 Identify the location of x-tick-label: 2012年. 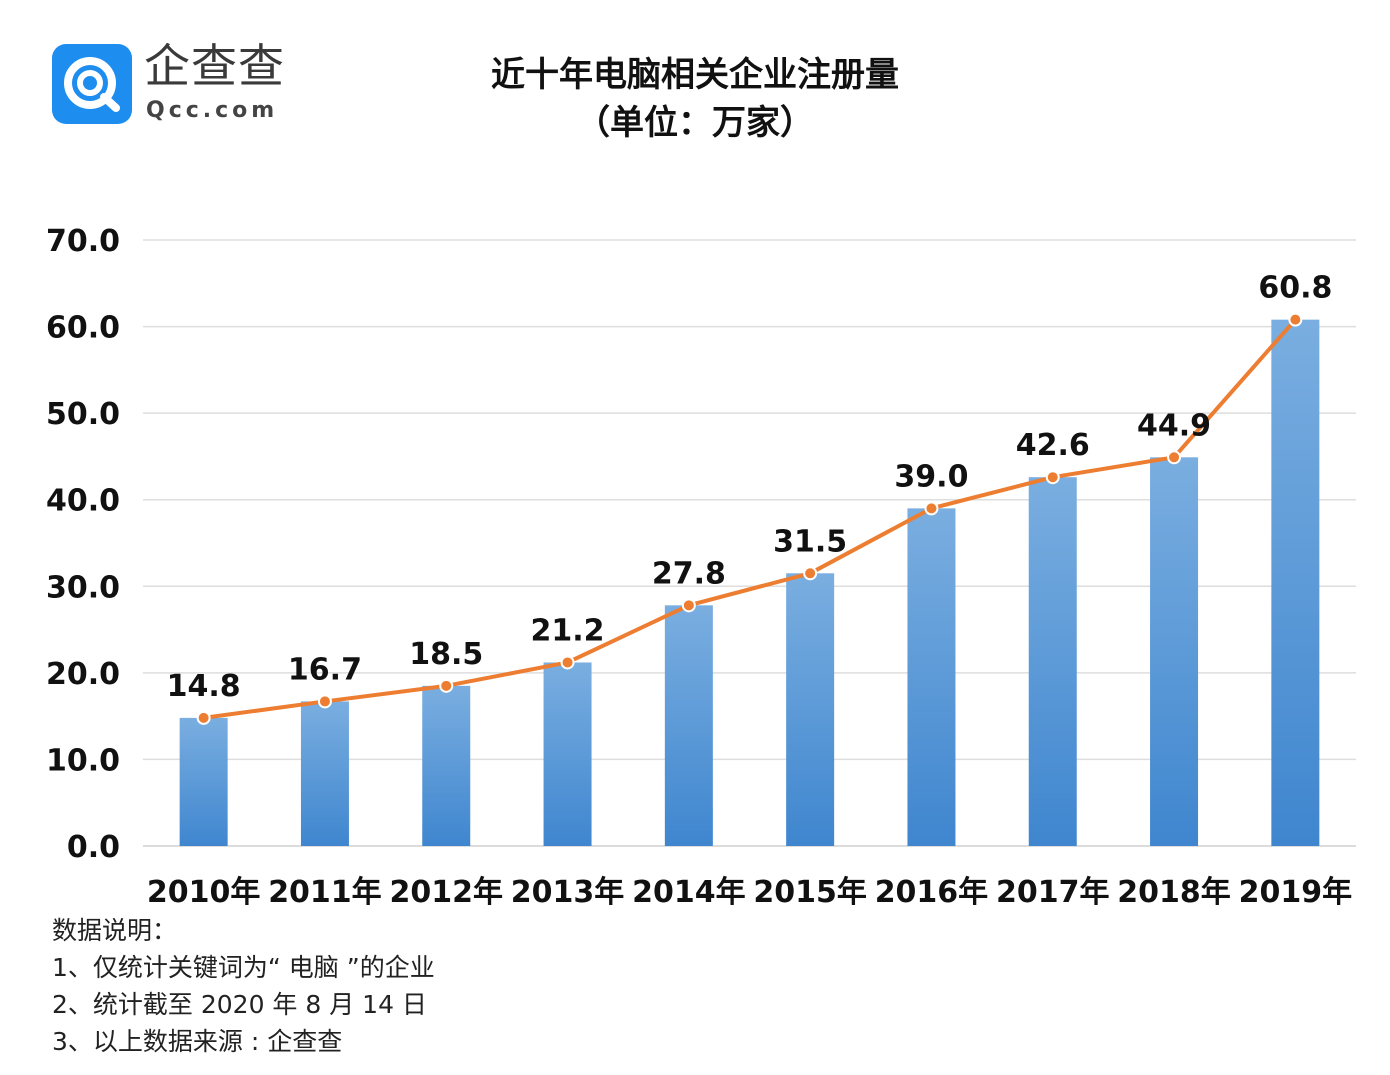
(447, 892).